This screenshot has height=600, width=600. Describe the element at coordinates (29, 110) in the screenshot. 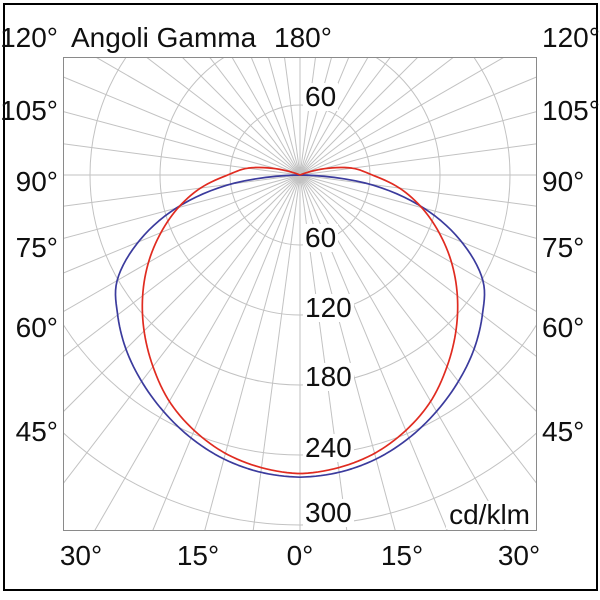

I see `angle-label-left-105°: 105°` at that location.